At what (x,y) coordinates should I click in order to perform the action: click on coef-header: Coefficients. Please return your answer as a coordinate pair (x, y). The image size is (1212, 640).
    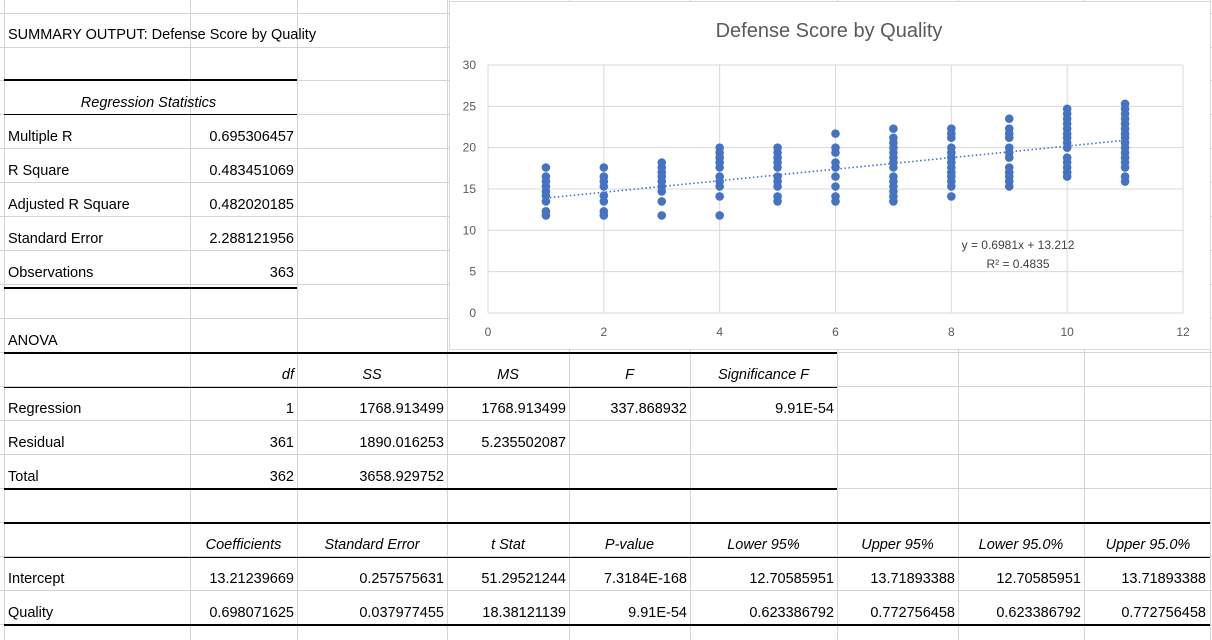
    Looking at the image, I should click on (243, 545).